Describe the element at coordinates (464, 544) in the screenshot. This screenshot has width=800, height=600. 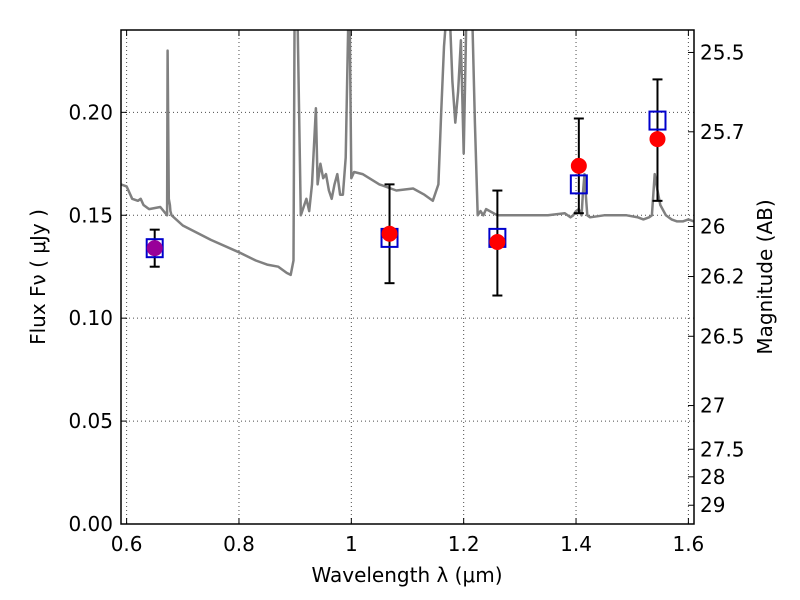
I see `x-tick-label: 1.2` at that location.